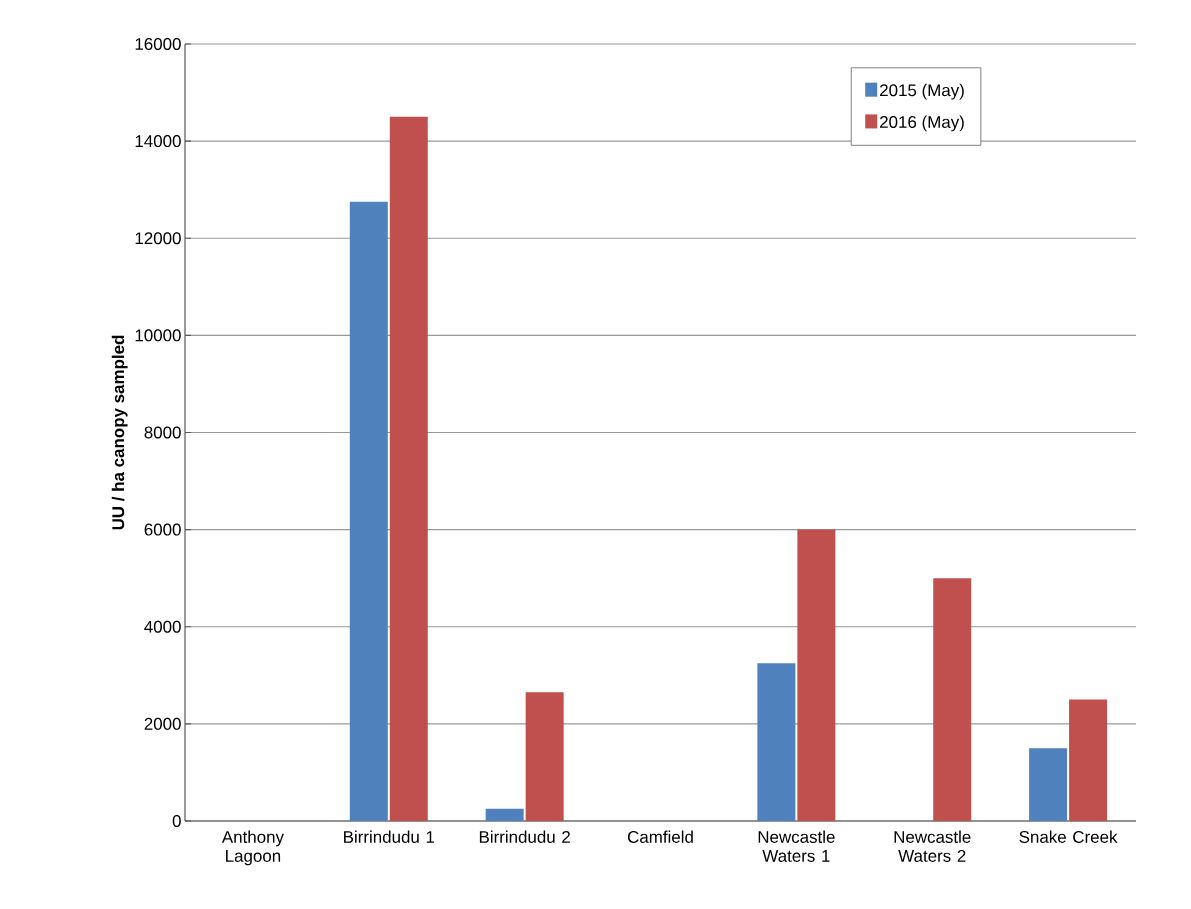  What do you see at coordinates (158, 43) in the screenshot?
I see `y-tick-label: 16000` at bounding box center [158, 43].